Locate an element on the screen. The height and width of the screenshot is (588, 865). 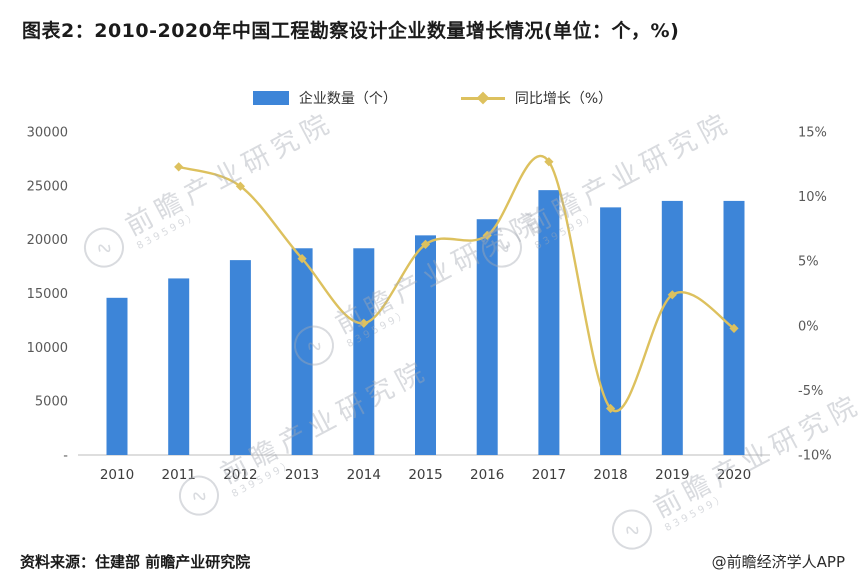
svg-text: 15000 is located at coordinates (47, 294).